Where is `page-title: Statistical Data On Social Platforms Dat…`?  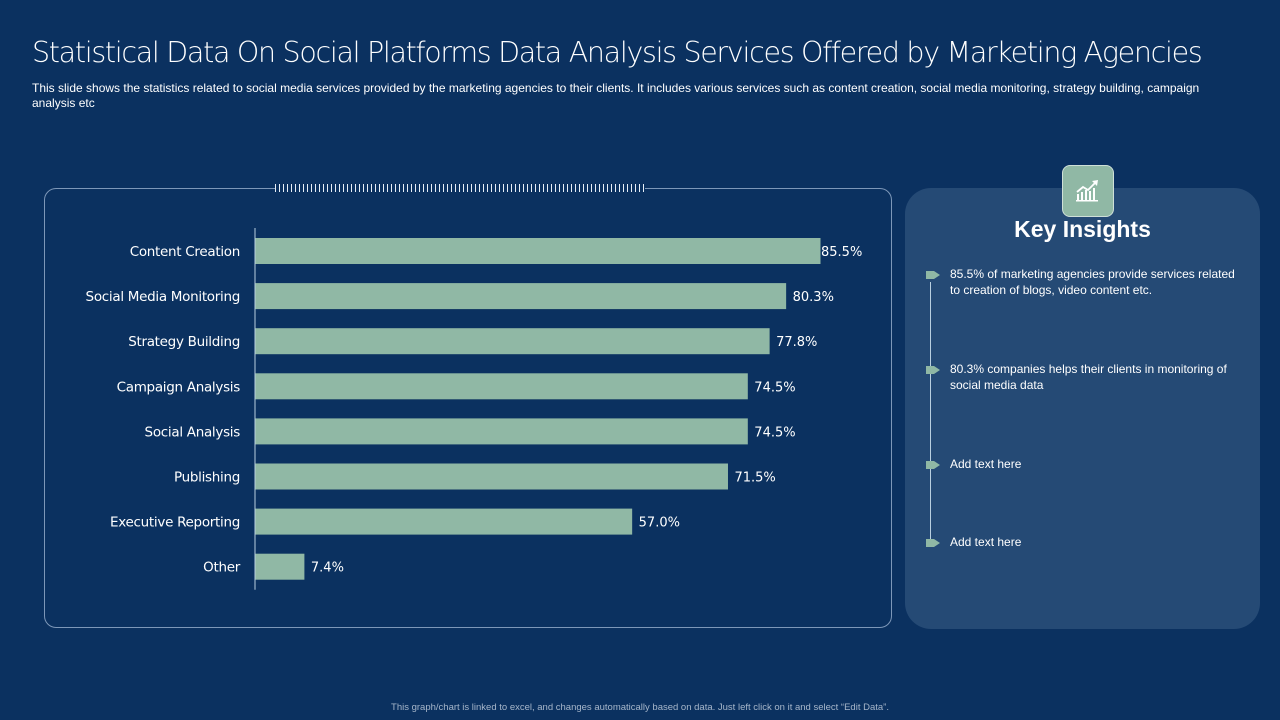 page-title: Statistical Data On Social Platforms Dat… is located at coordinates (617, 52).